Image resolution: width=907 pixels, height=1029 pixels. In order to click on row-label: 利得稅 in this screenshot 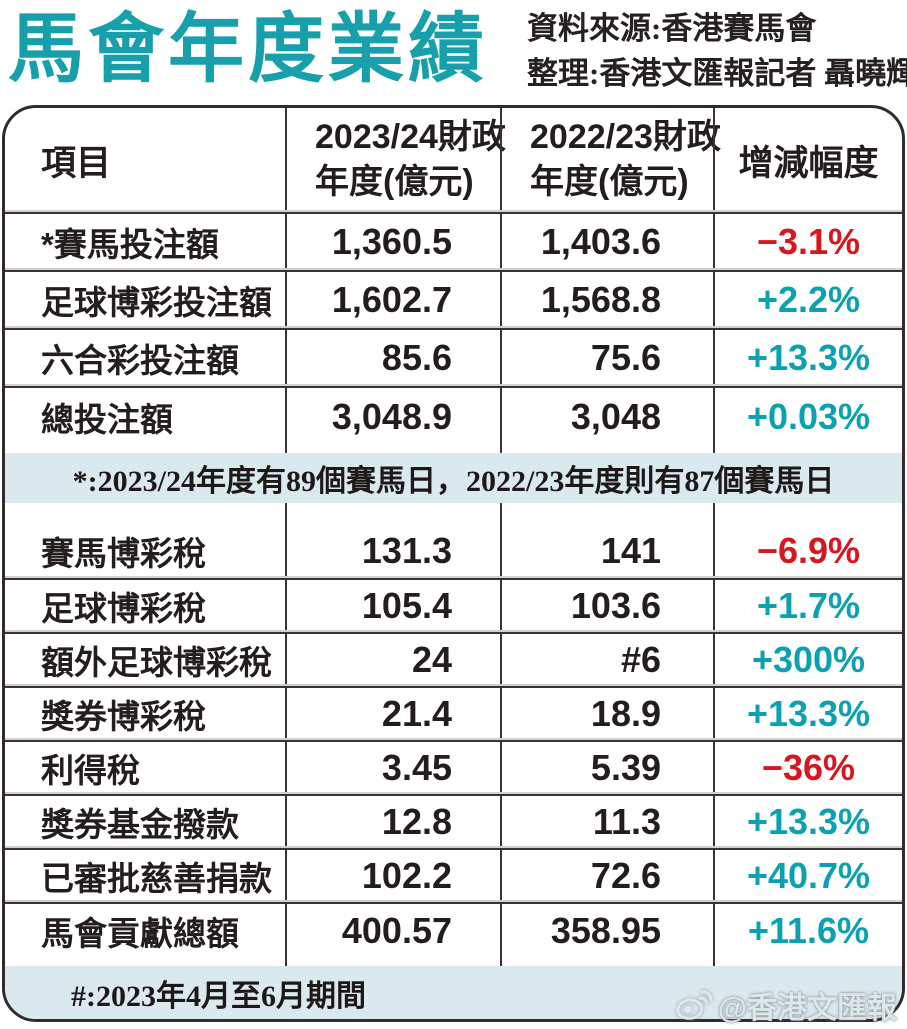, I will do `click(145, 767)`.